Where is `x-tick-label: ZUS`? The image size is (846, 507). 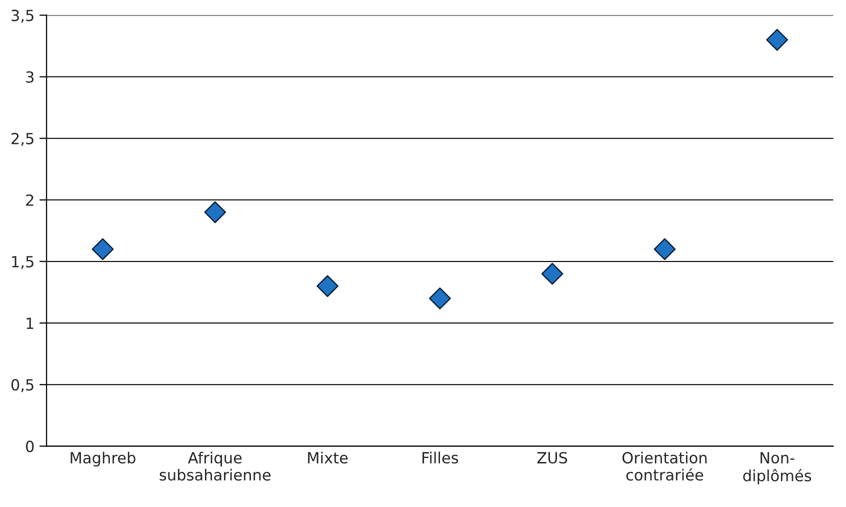
x-tick-label: ZUS is located at coordinates (552, 458).